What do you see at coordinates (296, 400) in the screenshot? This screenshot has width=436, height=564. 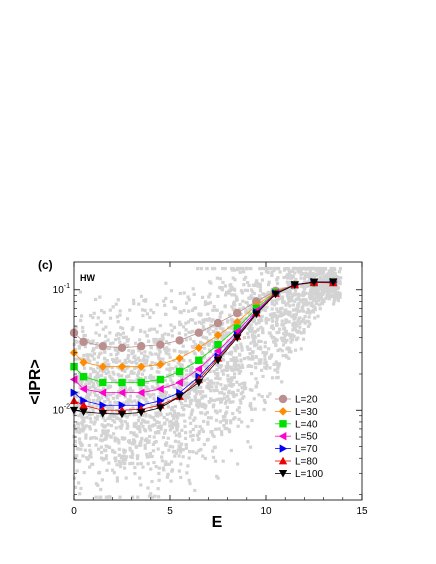 I see `legend-item: L=20` at bounding box center [296, 400].